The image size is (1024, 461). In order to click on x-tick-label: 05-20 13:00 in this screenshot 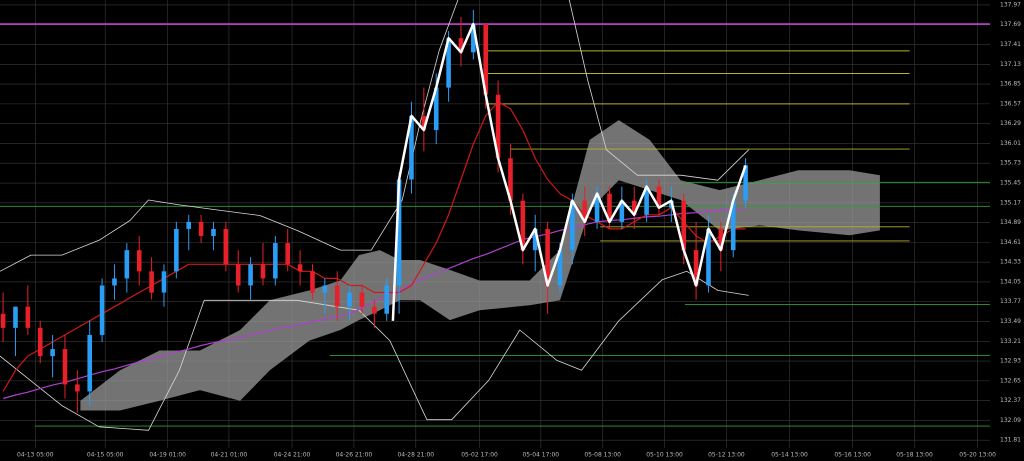, I will do `click(977, 455)`.